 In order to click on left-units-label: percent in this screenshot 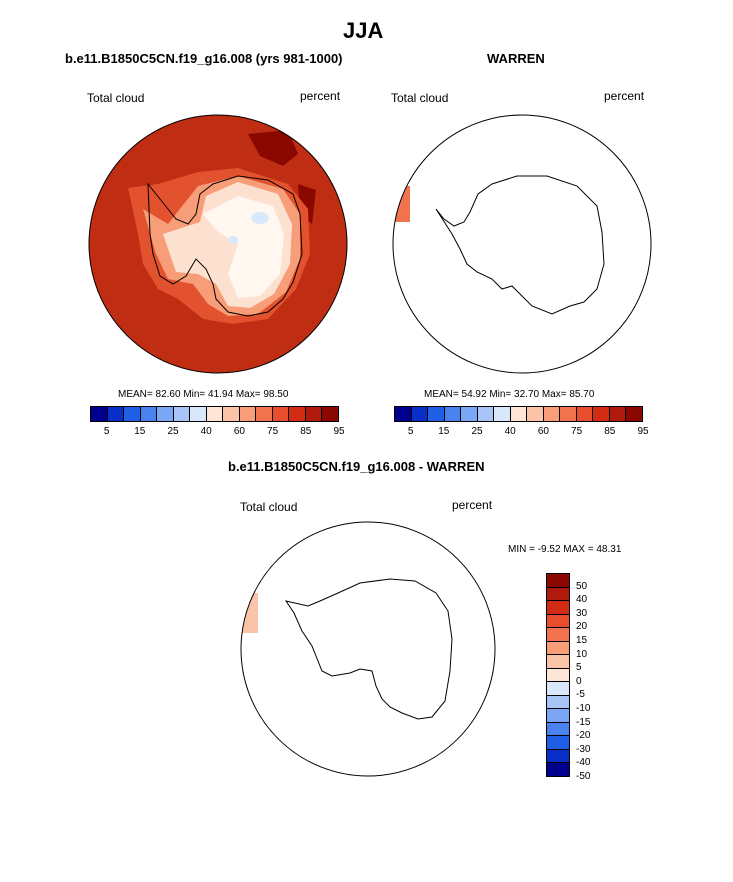, I will do `click(320, 96)`.